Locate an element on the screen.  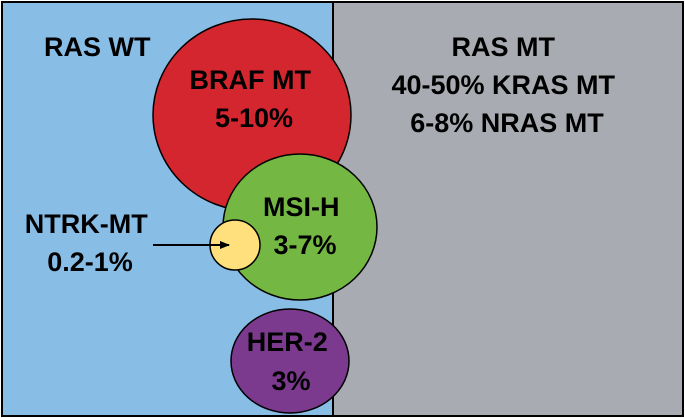
ras-mt-label: RAS MT 40-50% KRAS MT 6-8% NRAS MT is located at coordinates (506, 85).